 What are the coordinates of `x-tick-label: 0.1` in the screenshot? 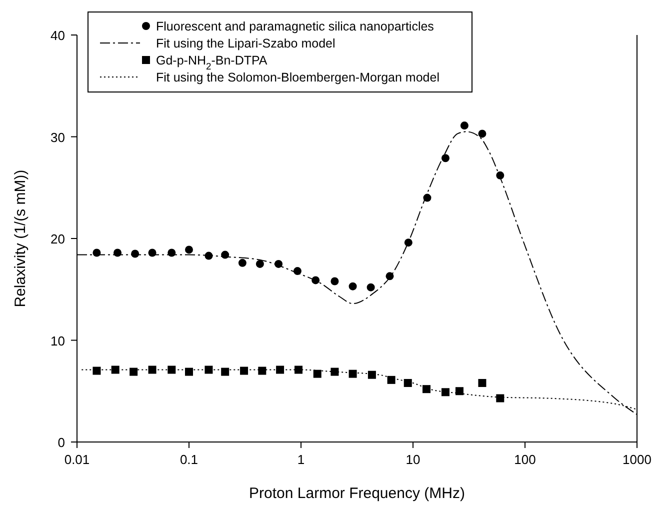 It's located at (189, 459).